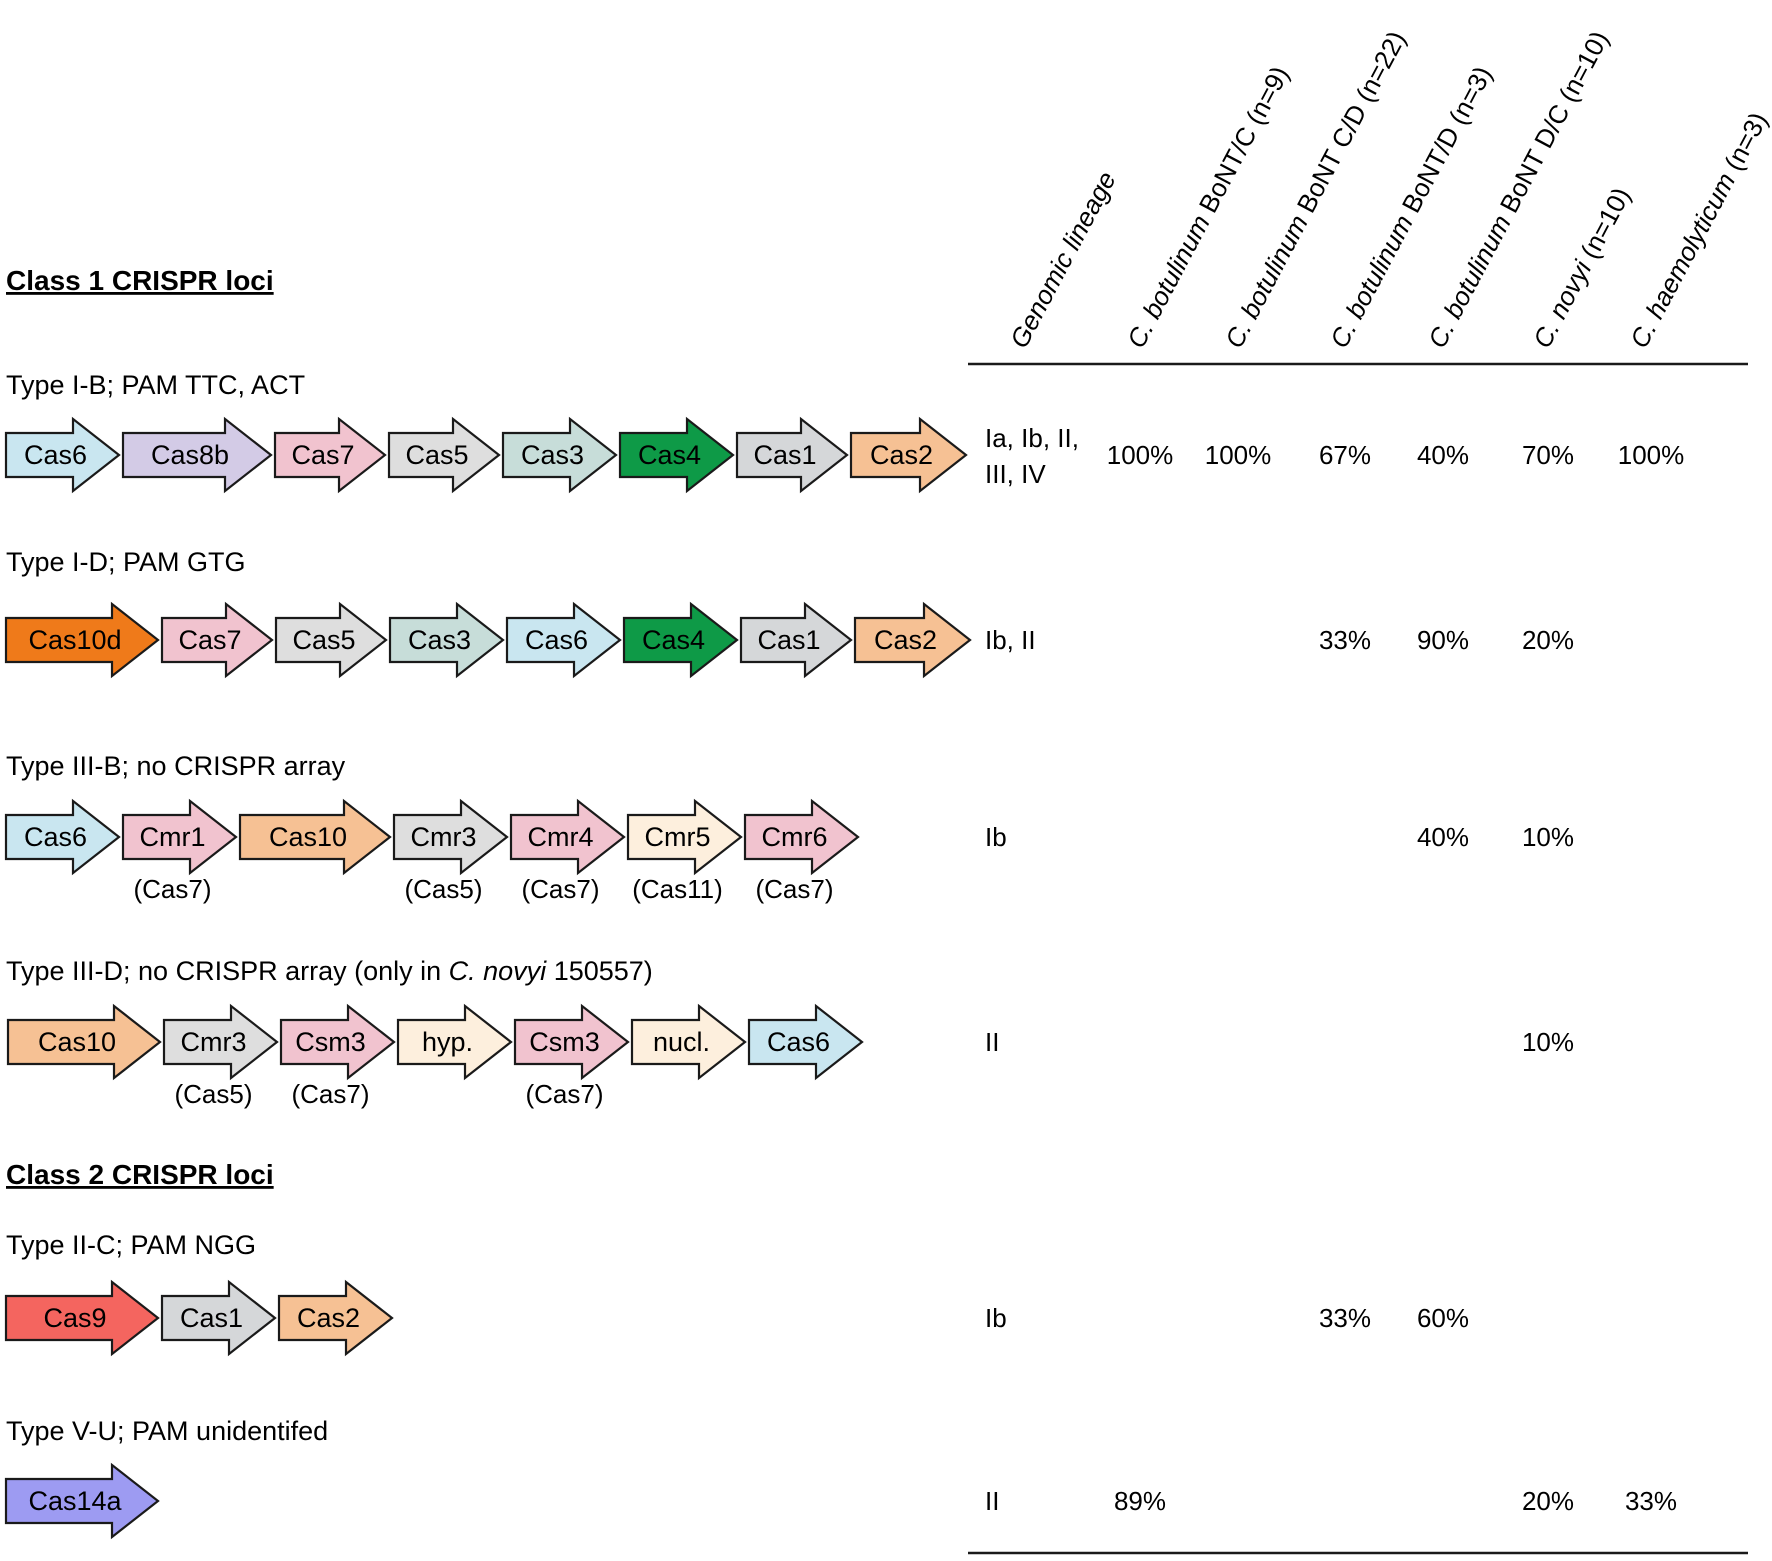 The width and height of the screenshot is (1772, 1561). I want to click on prevalence-cell: 10%, so click(1548, 837).